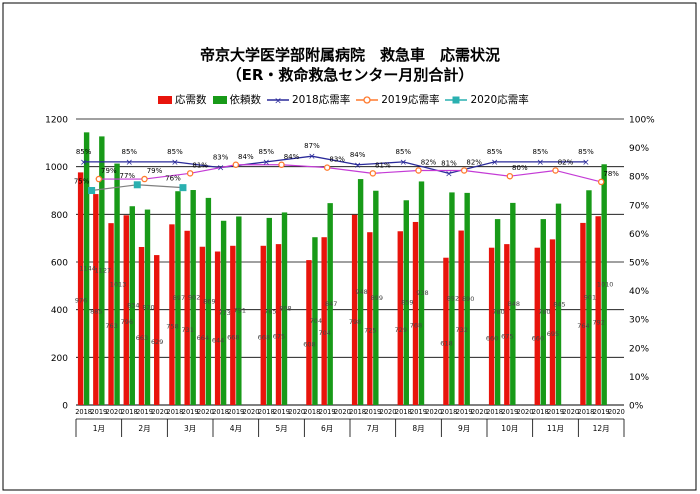  I want to click on rate2018-label: 81%, so click(449, 163).